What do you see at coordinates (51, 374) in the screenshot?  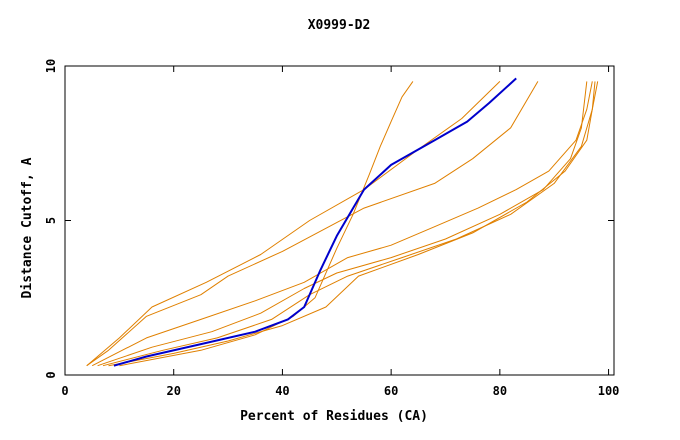 I see `y-tick-label: 0` at bounding box center [51, 374].